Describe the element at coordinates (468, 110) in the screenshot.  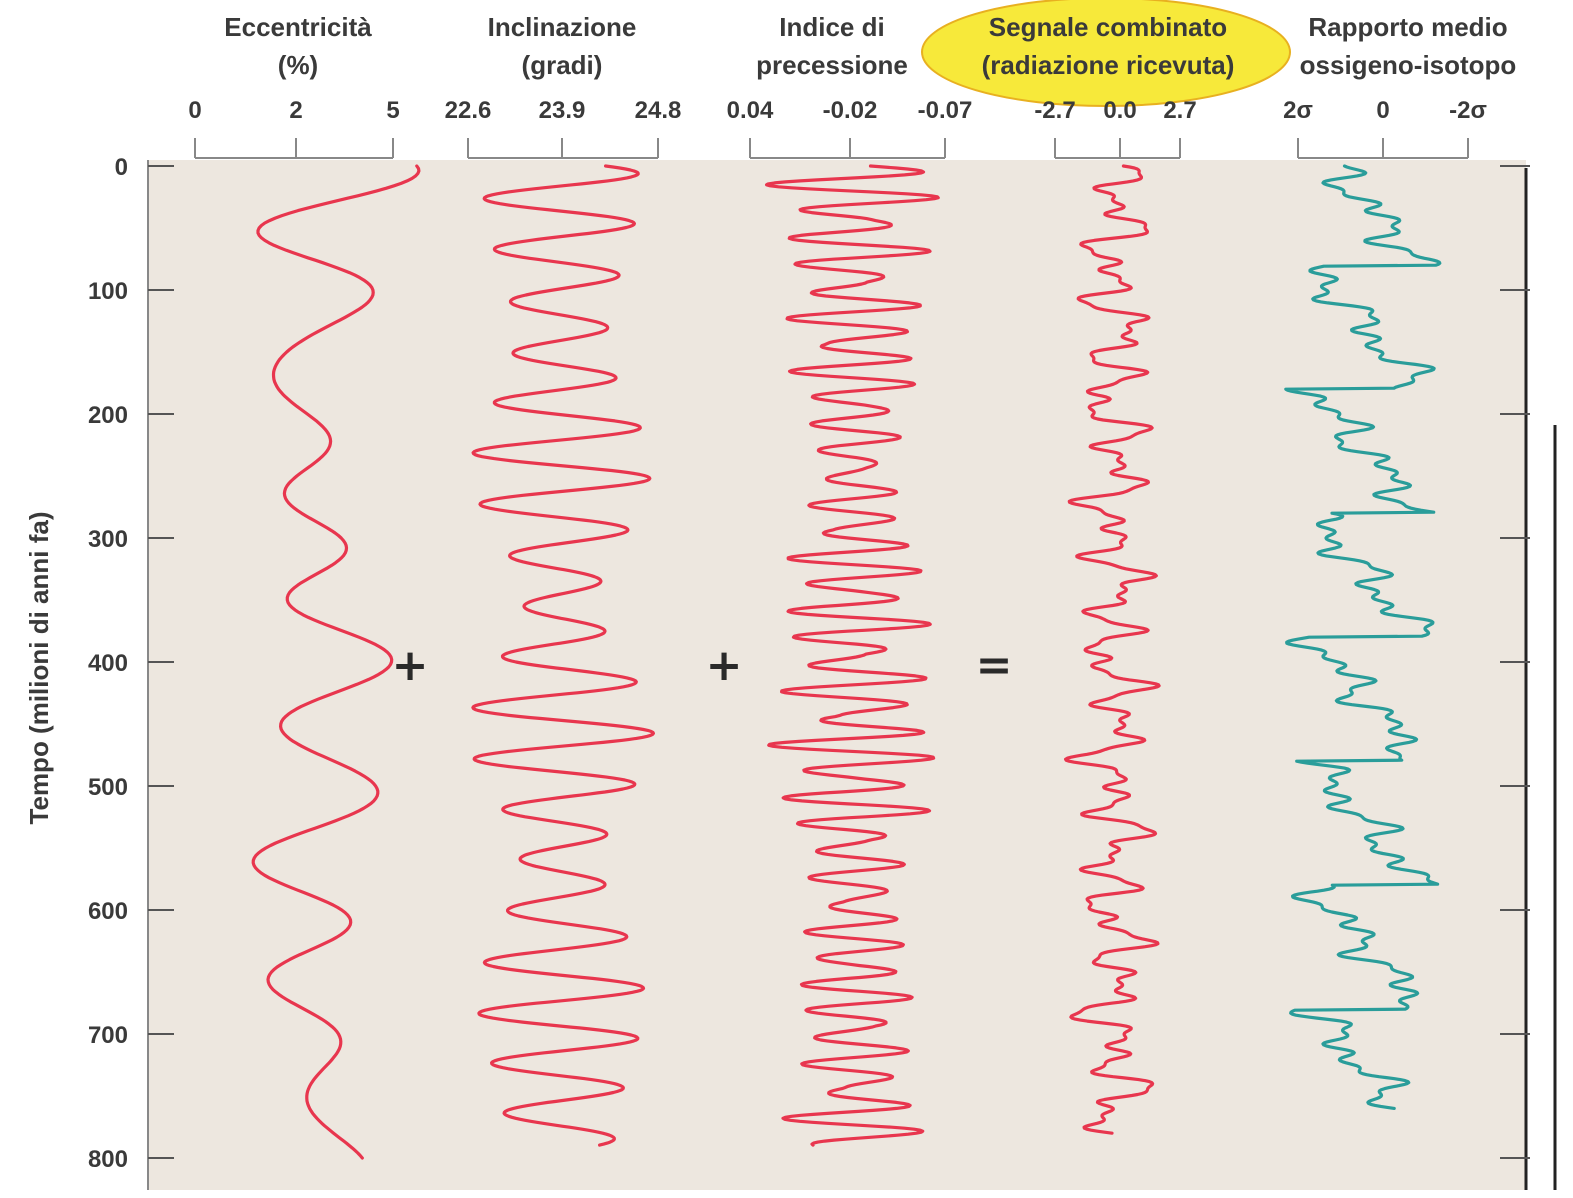
I see `panel-tick-label: 22.6` at that location.